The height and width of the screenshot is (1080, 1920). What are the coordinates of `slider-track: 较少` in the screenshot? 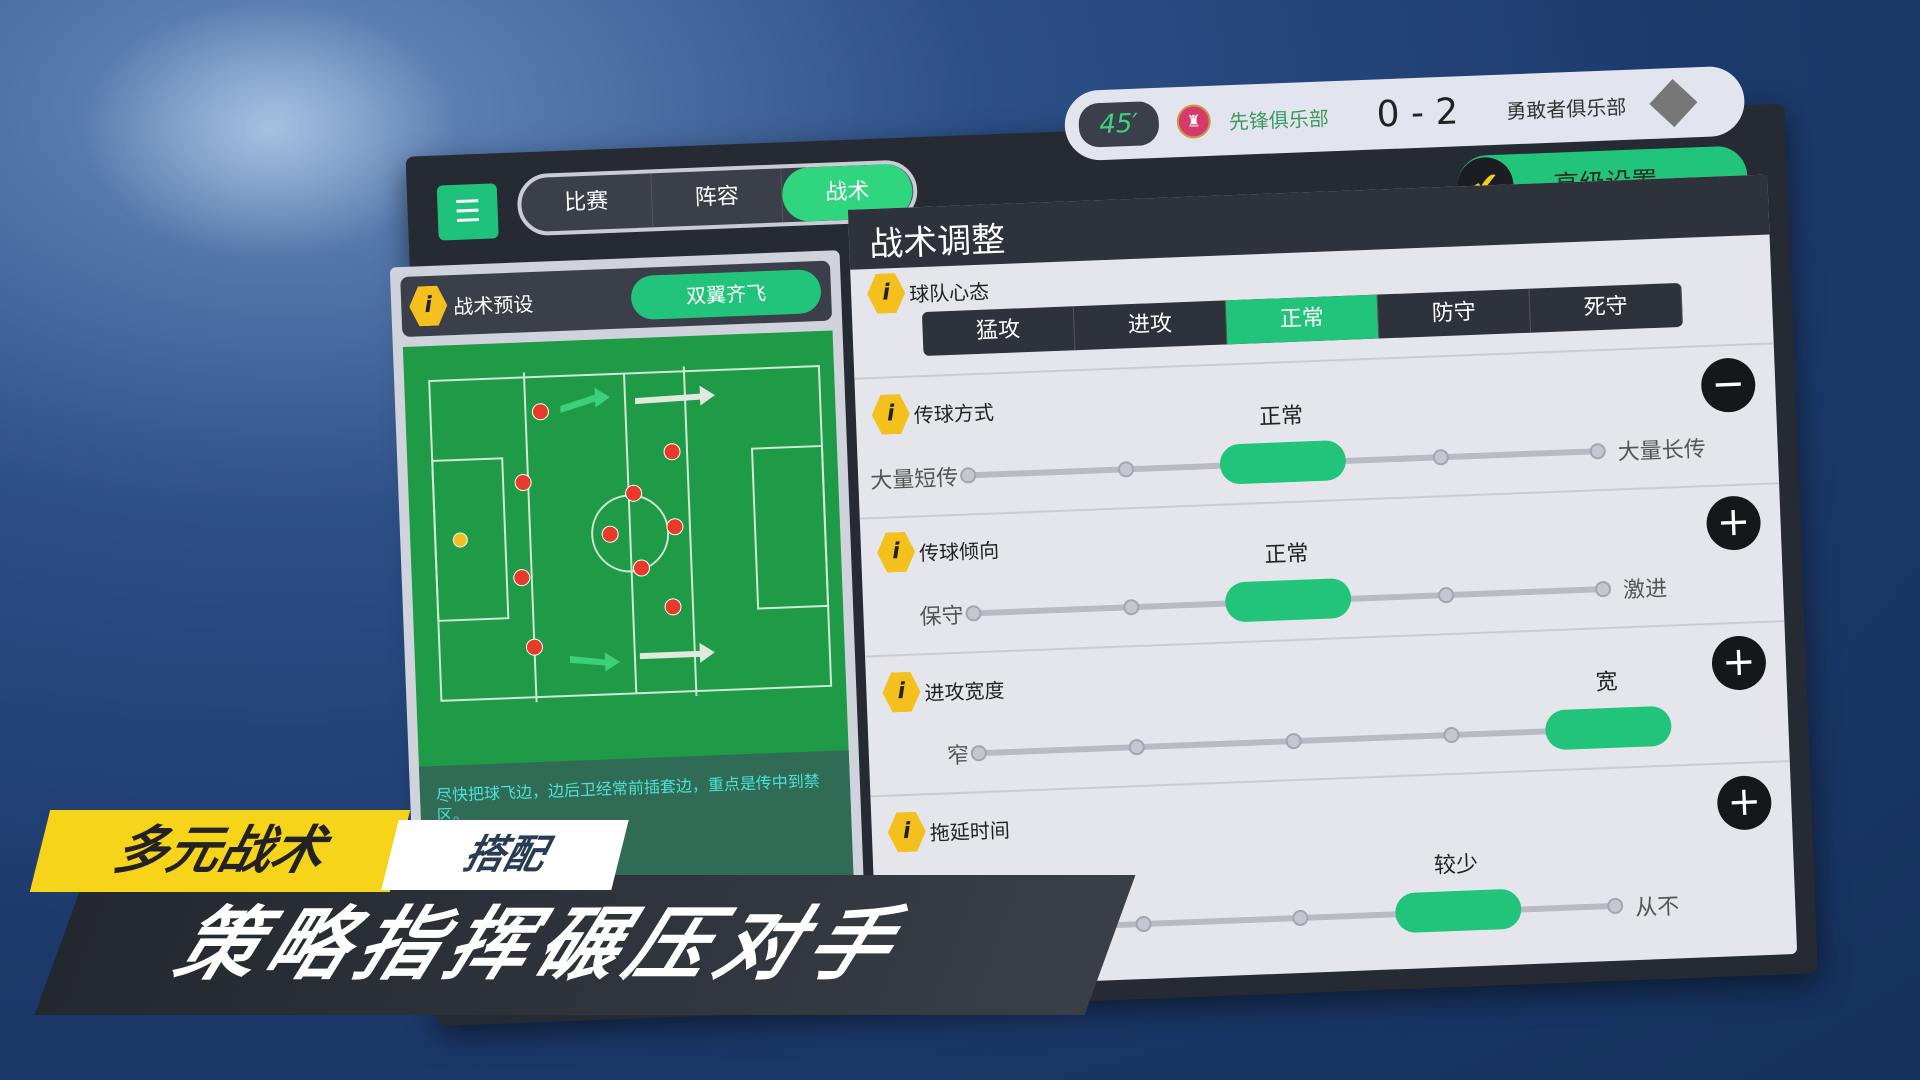 It's located at (1300, 895).